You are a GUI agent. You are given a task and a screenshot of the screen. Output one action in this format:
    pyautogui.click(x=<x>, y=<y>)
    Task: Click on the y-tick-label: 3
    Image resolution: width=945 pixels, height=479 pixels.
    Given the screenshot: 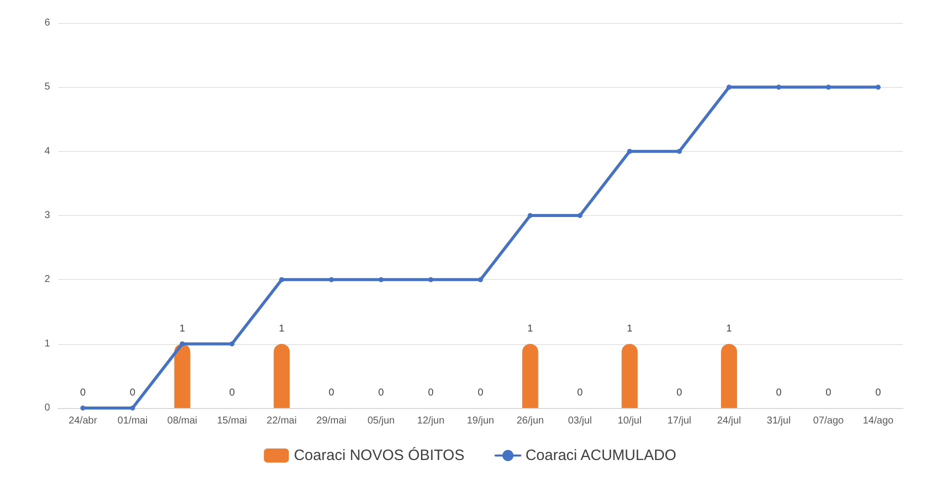 What is the action you would take?
    pyautogui.click(x=47, y=215)
    